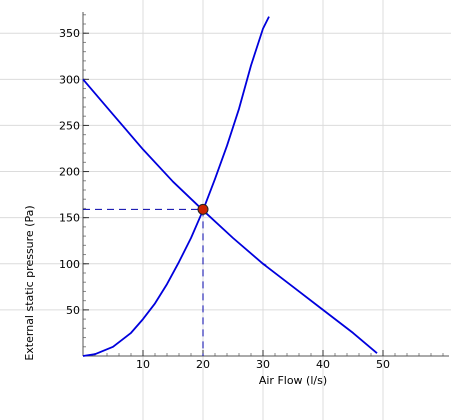  Describe the element at coordinates (73, 310) in the screenshot. I see `y-tick-label: 50` at that location.